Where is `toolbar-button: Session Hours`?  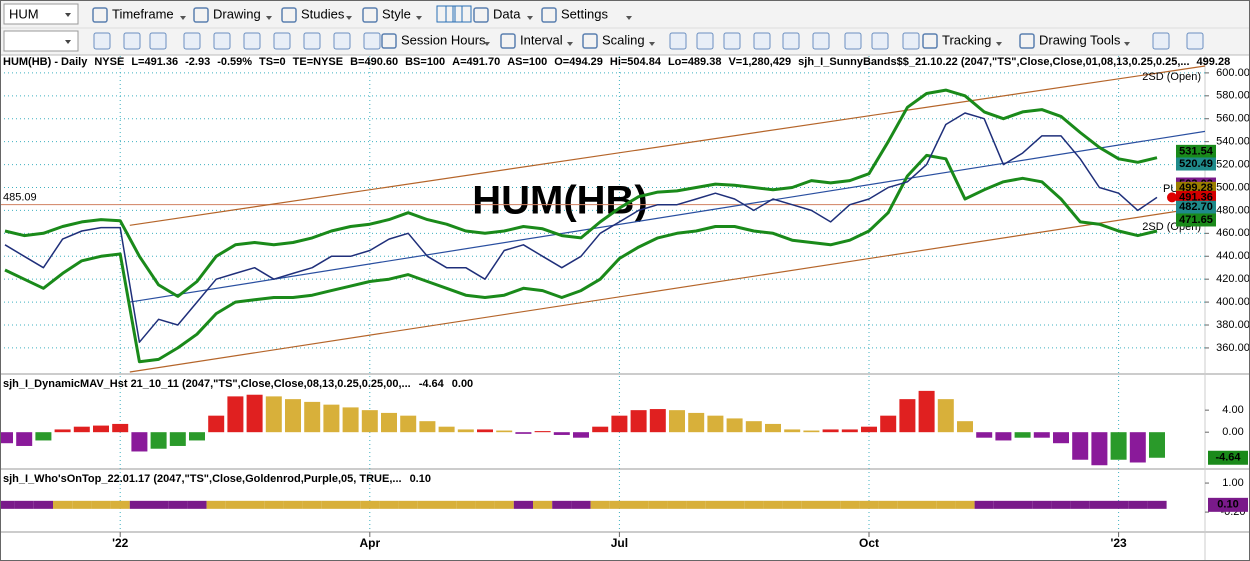
toolbar-button: Session Hours is located at coordinates (443, 39).